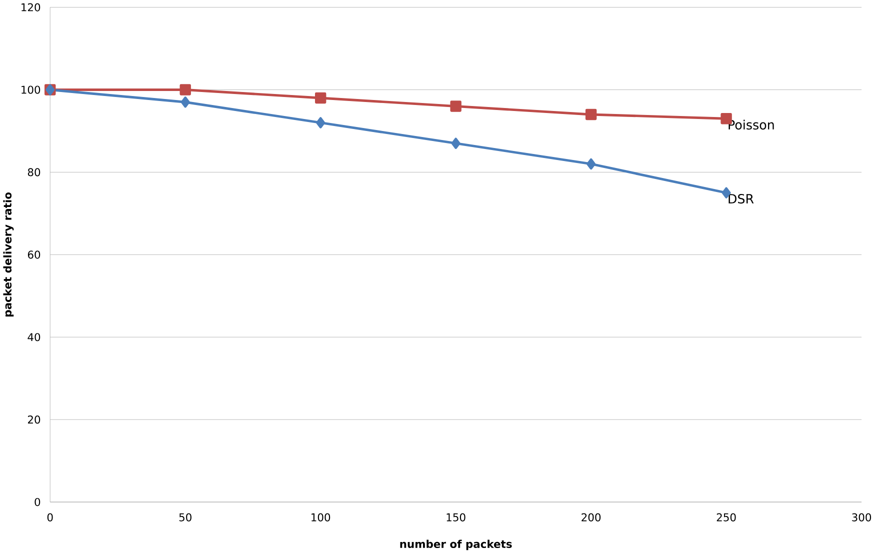 Image resolution: width=875 pixels, height=553 pixels. Describe the element at coordinates (741, 199) in the screenshot. I see `series-label: DSR` at that location.